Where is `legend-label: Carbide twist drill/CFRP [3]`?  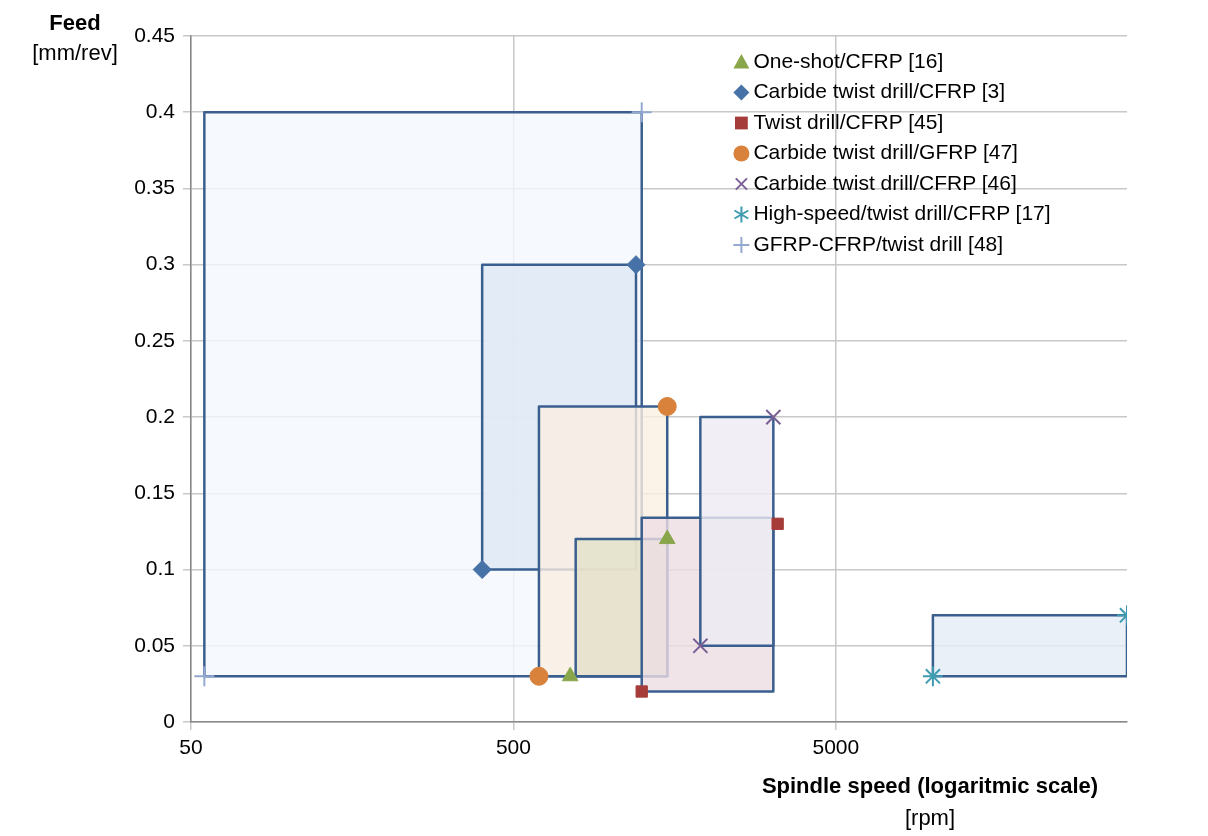 legend-label: Carbide twist drill/CFRP [3] is located at coordinates (879, 91).